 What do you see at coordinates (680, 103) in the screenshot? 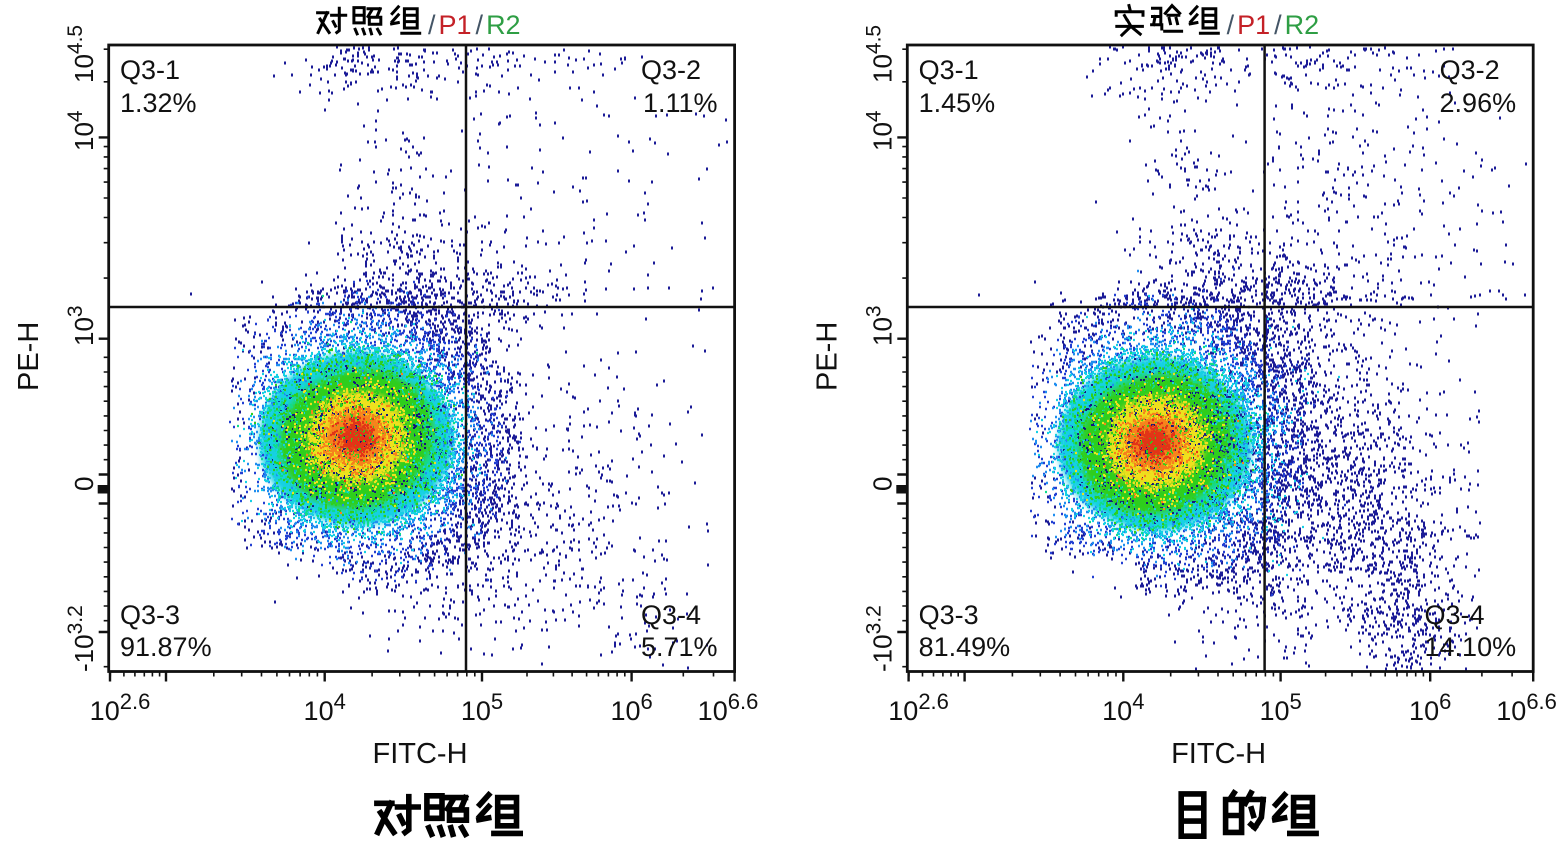
I see `svg-text: 1.11%` at bounding box center [680, 103].